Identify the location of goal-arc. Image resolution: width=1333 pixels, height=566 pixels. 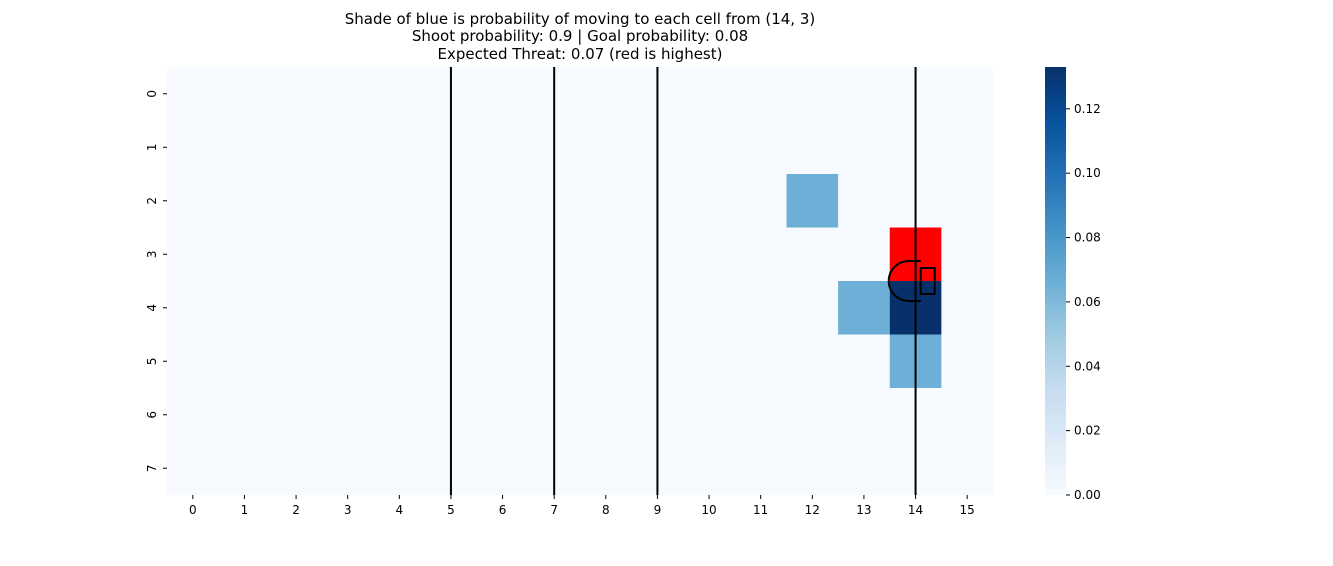
(904, 281).